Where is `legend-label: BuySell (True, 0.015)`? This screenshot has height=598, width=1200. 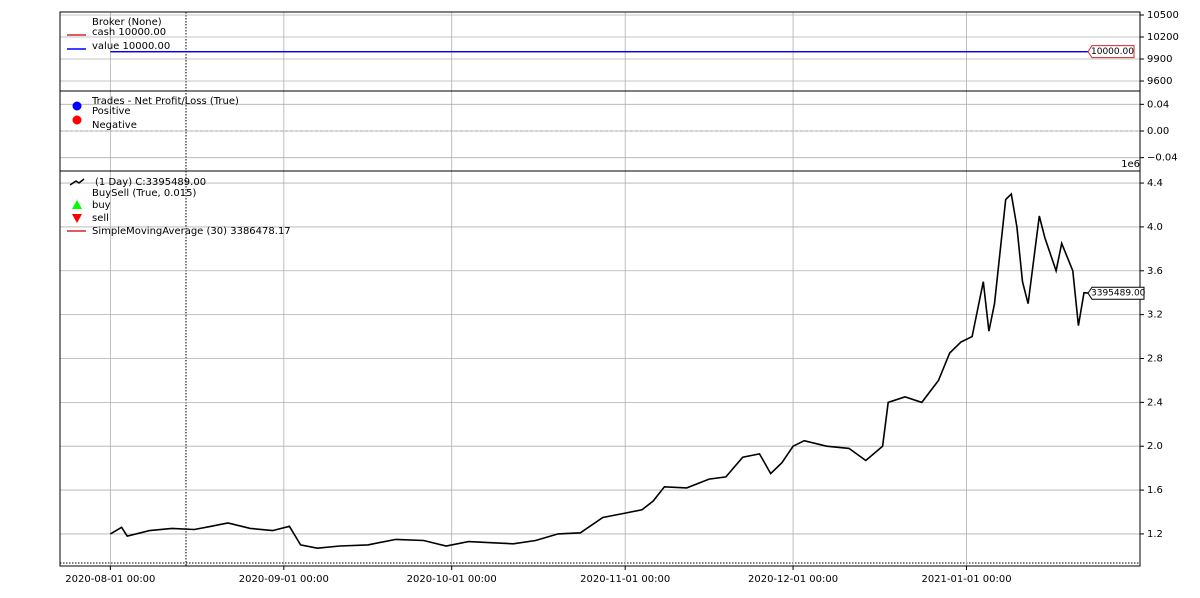 legend-label: BuySell (True, 0.015) is located at coordinates (144, 193).